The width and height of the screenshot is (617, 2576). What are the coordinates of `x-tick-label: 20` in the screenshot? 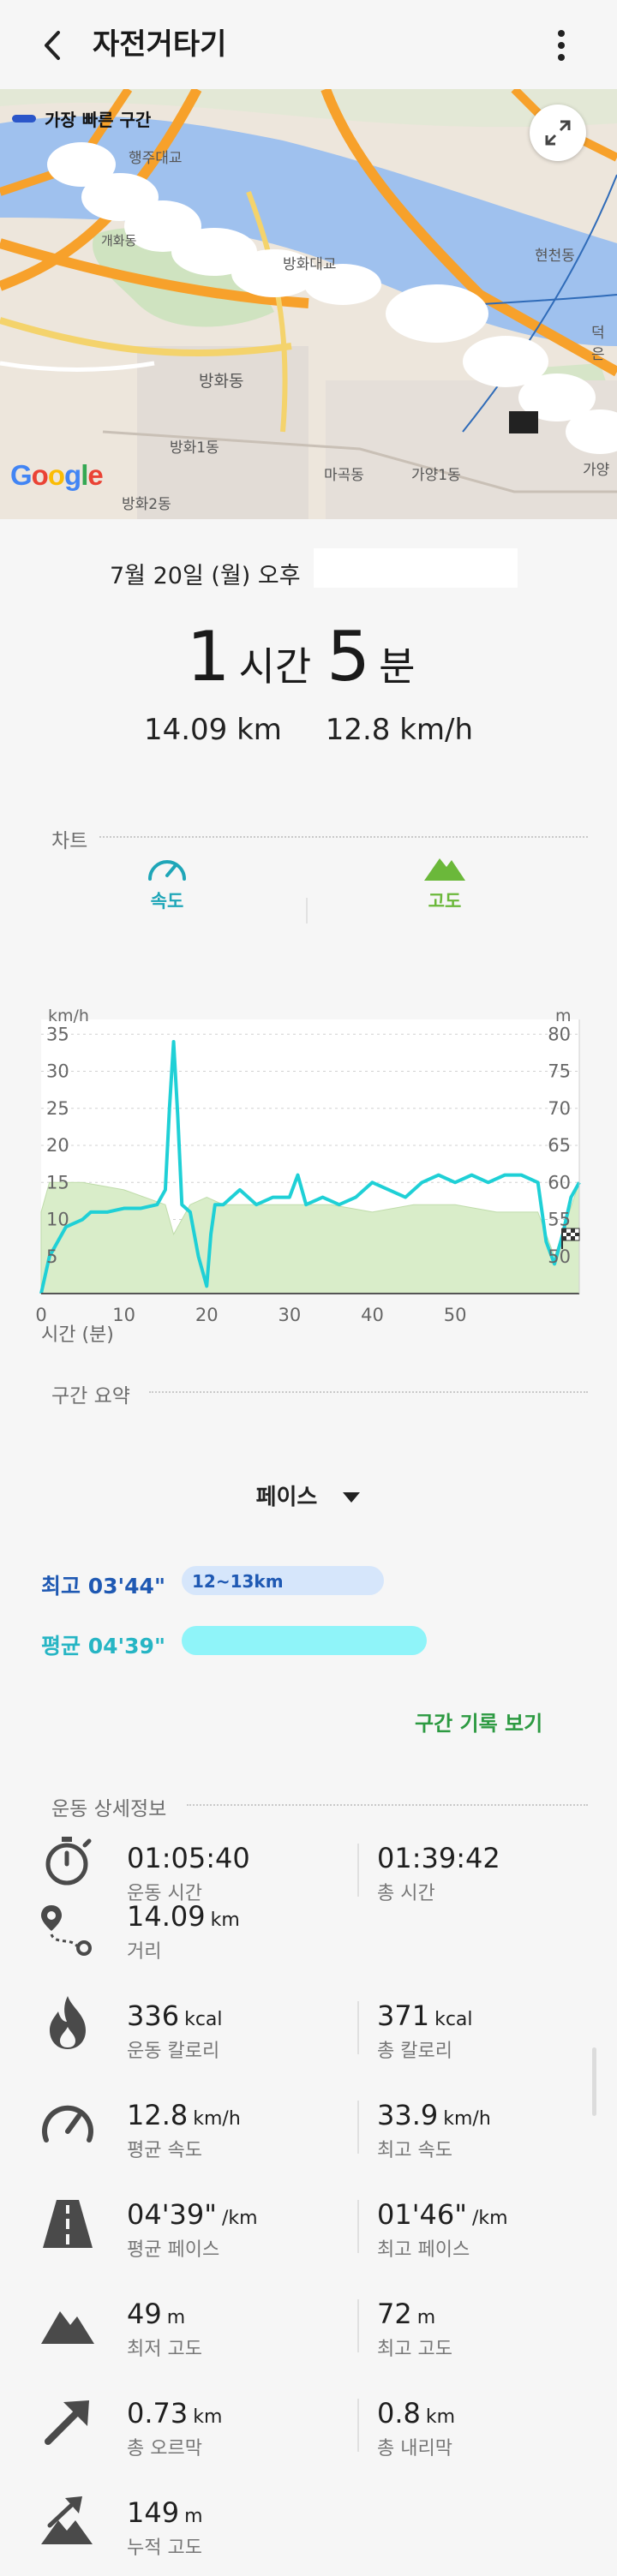 It's located at (207, 1315).